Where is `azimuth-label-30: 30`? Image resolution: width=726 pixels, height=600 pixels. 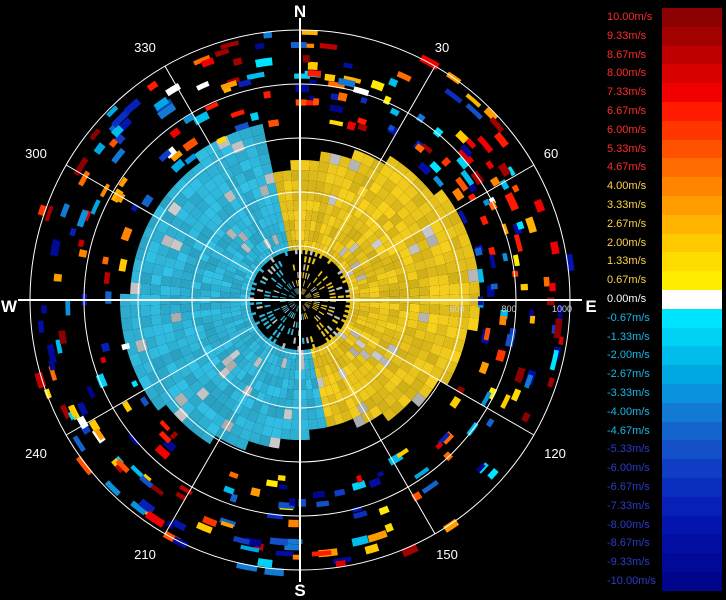 azimuth-label-30: 30 is located at coordinates (442, 47).